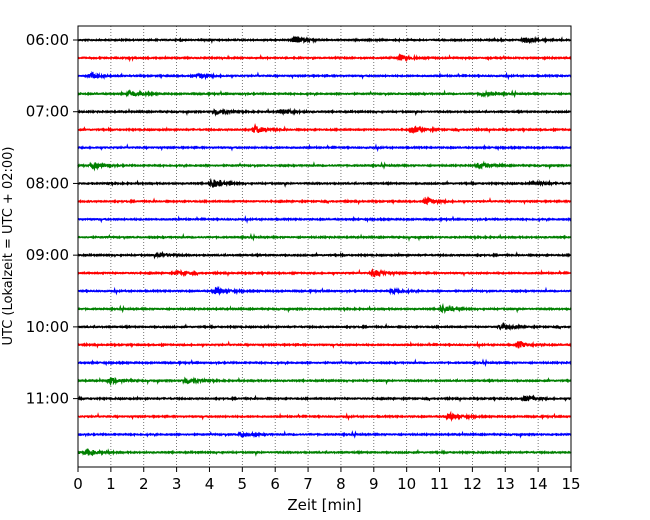 The width and height of the screenshot is (650, 520). I want to click on x-tick-label-3: 3, so click(177, 484).